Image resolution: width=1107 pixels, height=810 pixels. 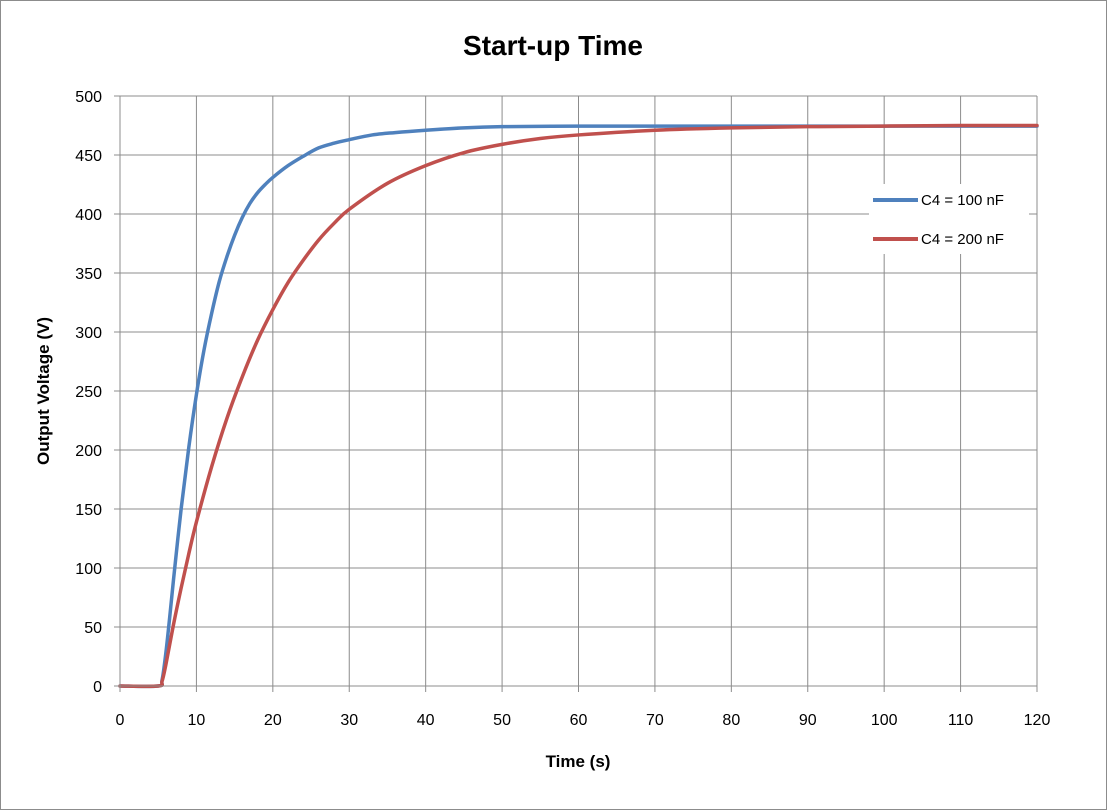 What do you see at coordinates (349, 720) in the screenshot?
I see `x-tick-label: 30` at bounding box center [349, 720].